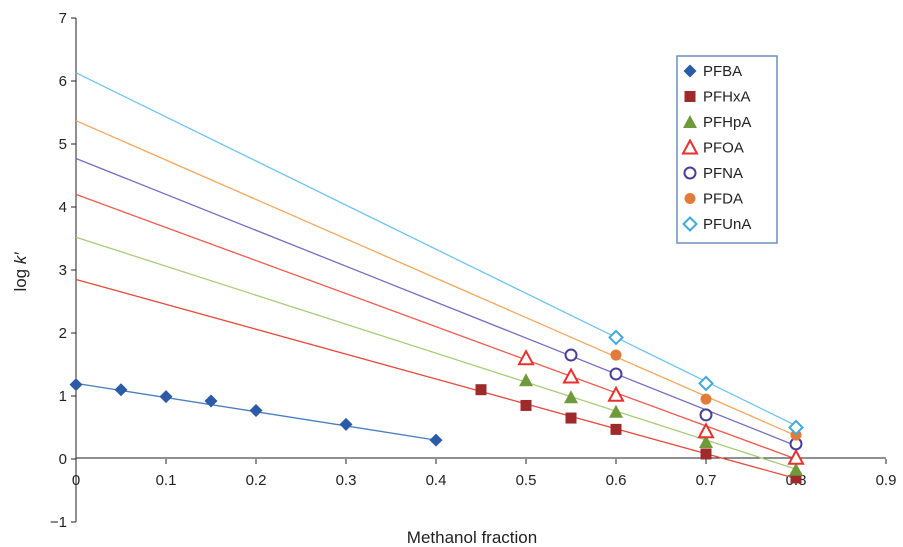 This screenshot has width=903, height=547. I want to click on legend-marker-pfda, so click(690, 198).